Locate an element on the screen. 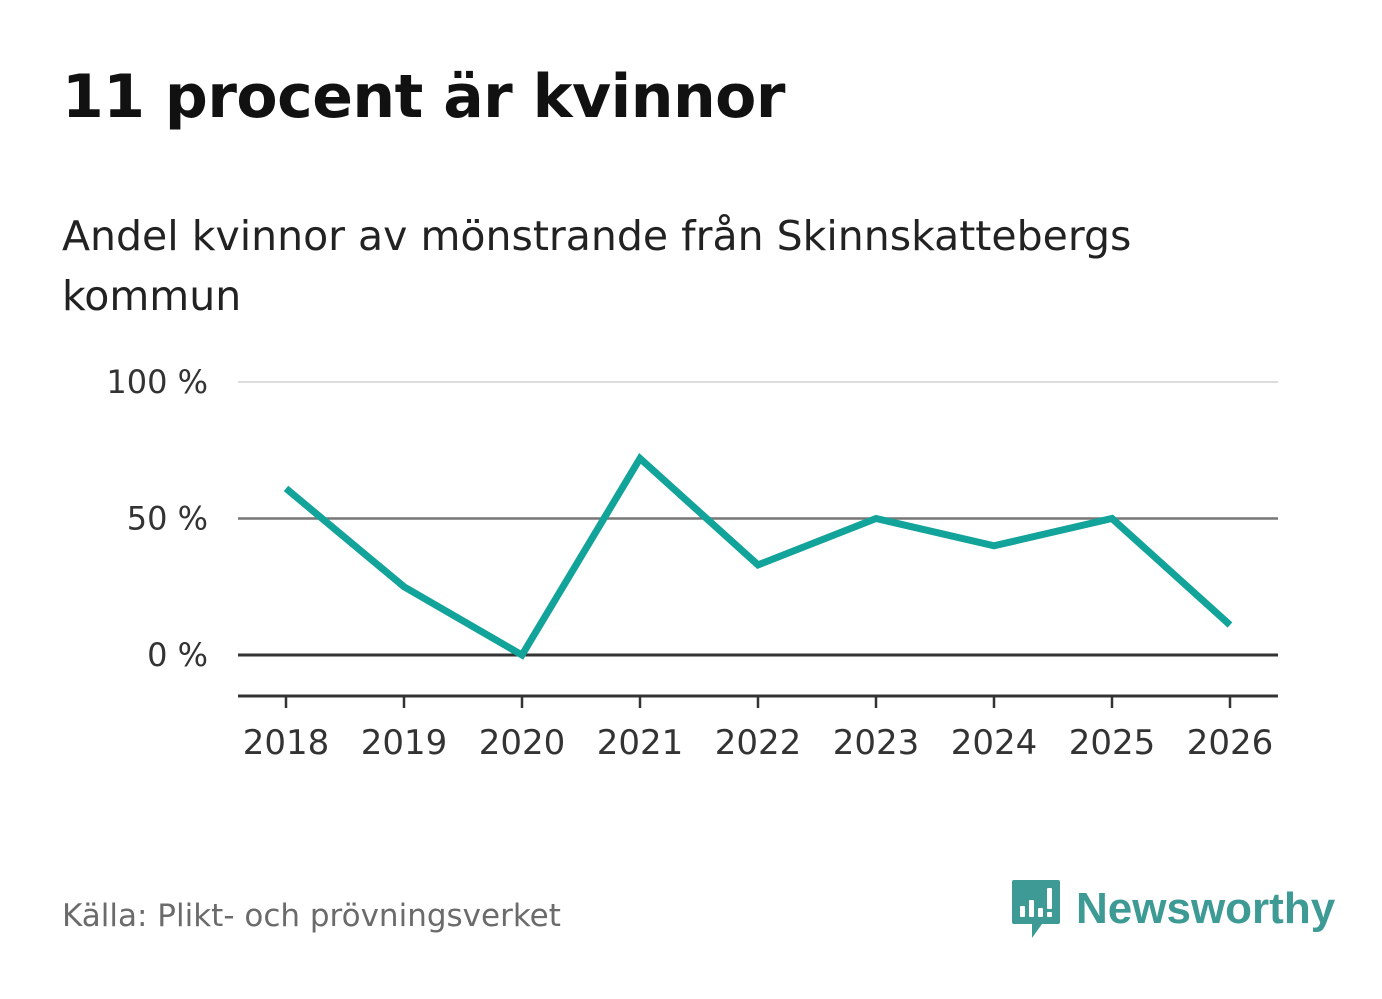 This screenshot has width=1382, height=999. x-tick-label-2018: 2018 is located at coordinates (286, 743).